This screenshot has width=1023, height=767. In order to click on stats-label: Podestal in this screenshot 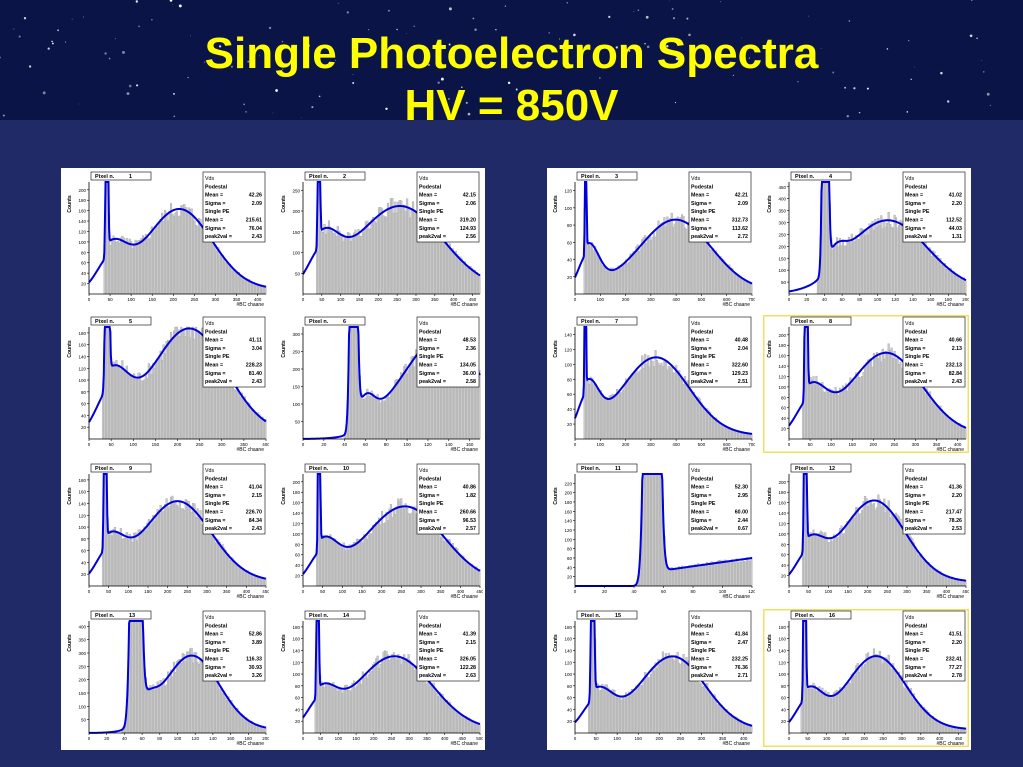, I will do `click(216, 479)`.